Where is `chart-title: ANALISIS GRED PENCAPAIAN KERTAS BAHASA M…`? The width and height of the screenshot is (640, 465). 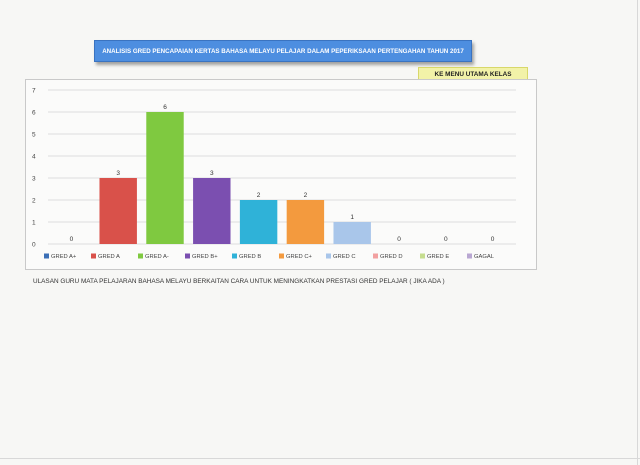 chart-title: ANALISIS GRED PENCAPAIAN KERTAS BAHASA M… is located at coordinates (283, 51).